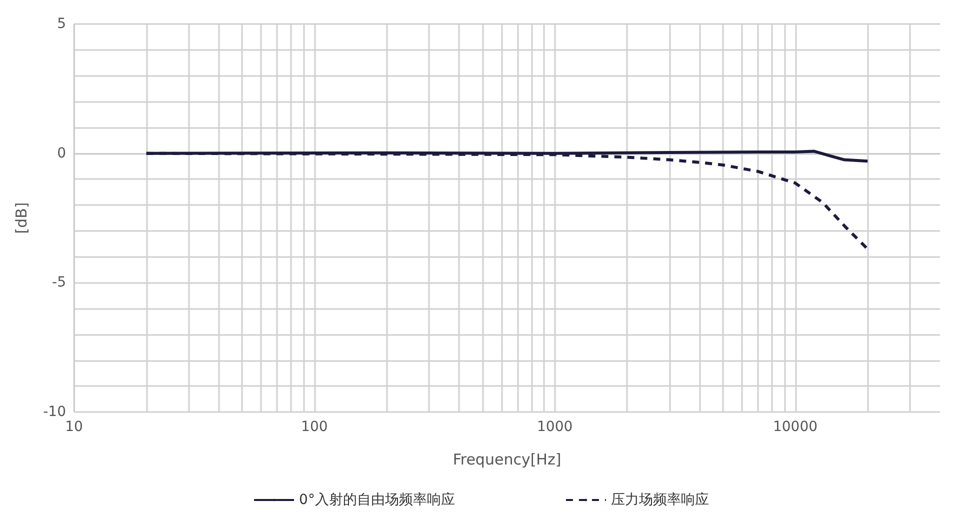 The height and width of the screenshot is (524, 962). Describe the element at coordinates (795, 427) in the screenshot. I see `x-tick-label: 10000` at that location.